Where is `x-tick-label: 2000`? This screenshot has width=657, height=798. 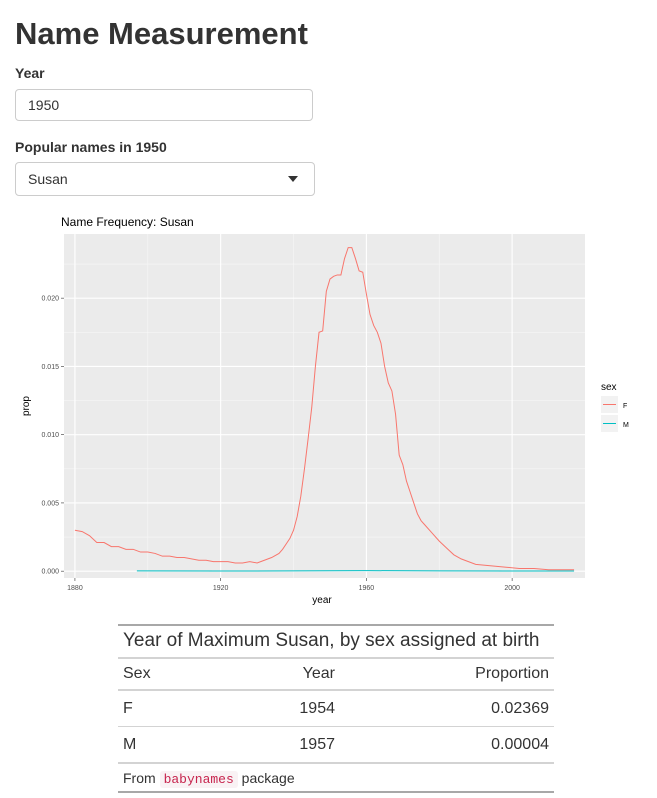 x-tick-label: 2000 is located at coordinates (512, 588).